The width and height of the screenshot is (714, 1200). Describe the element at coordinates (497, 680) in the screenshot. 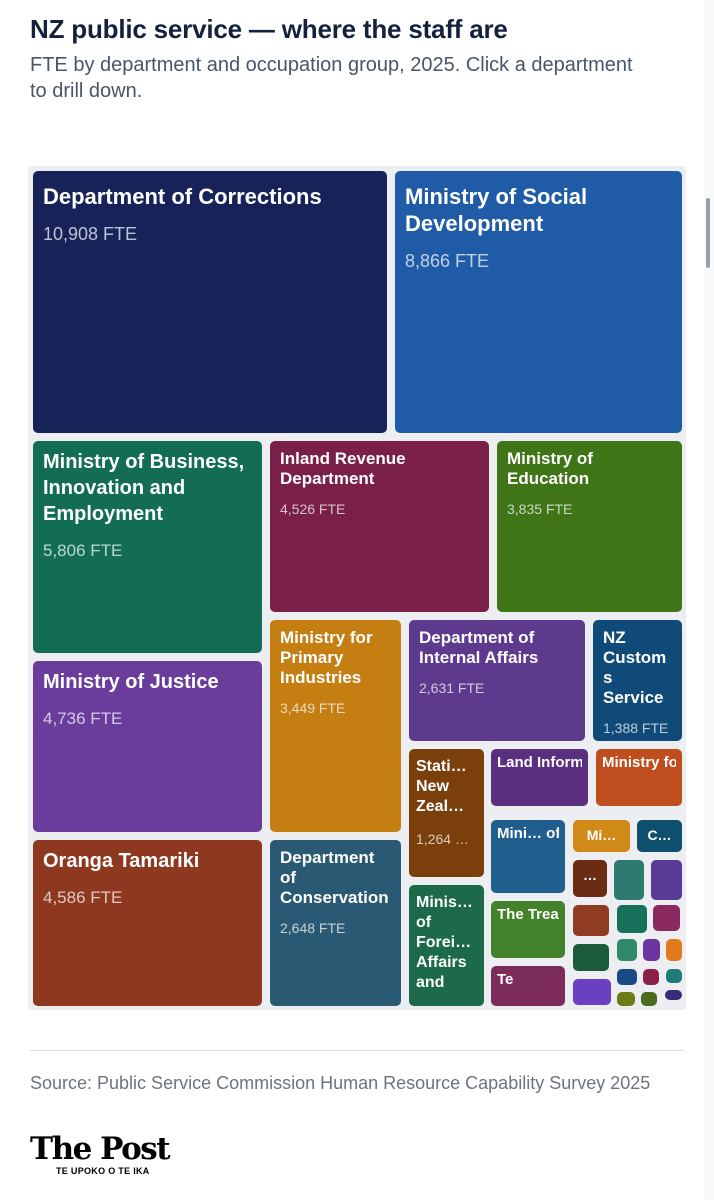

I see `treemap-tile: Department of Internal Affairs 2,631 FTE` at that location.